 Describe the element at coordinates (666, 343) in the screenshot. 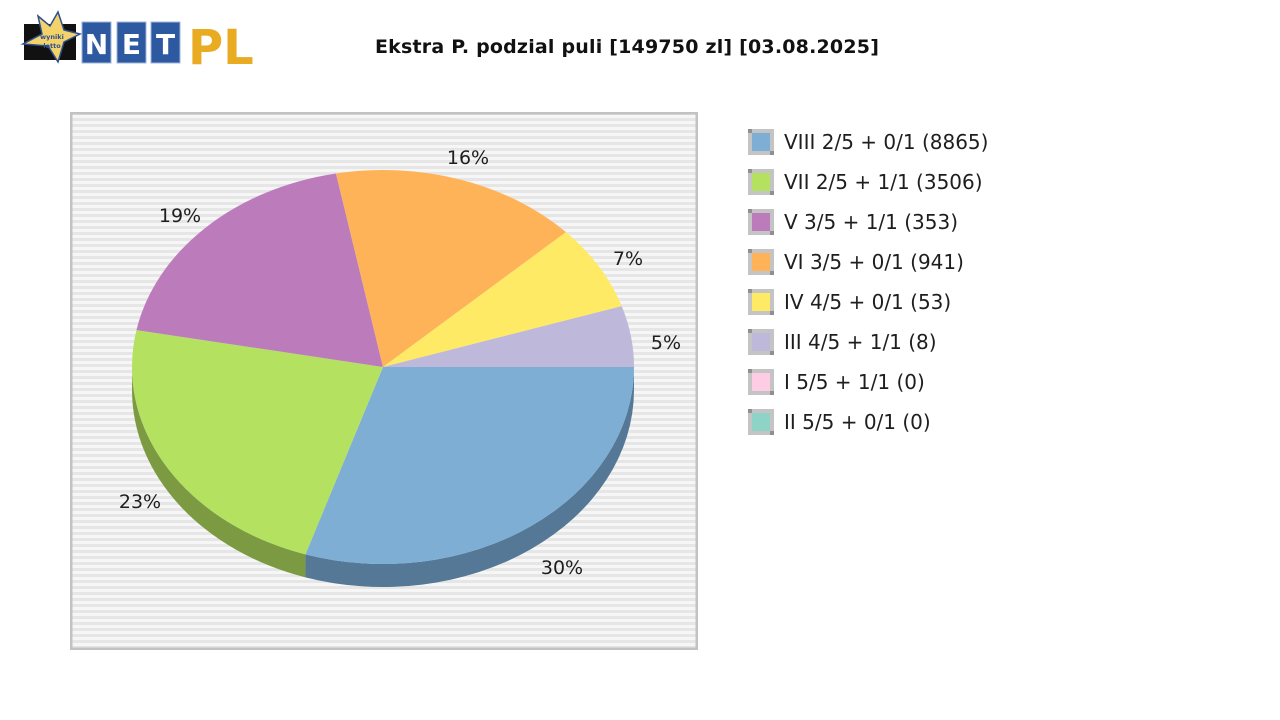

I see `pie-percent-label: 5%` at that location.